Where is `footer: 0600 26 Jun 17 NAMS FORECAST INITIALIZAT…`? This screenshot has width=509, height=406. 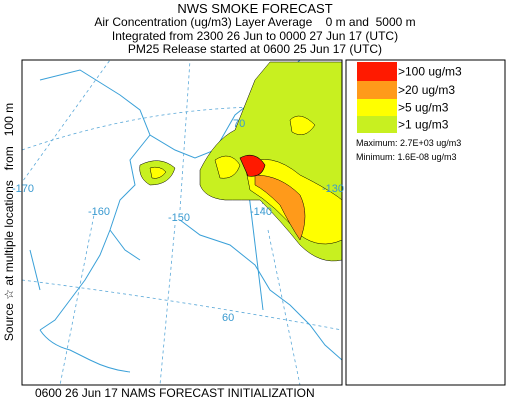 footer: 0600 26 Jun 17 NAMS FORECAST INITIALIZAT… is located at coordinates (175, 393).